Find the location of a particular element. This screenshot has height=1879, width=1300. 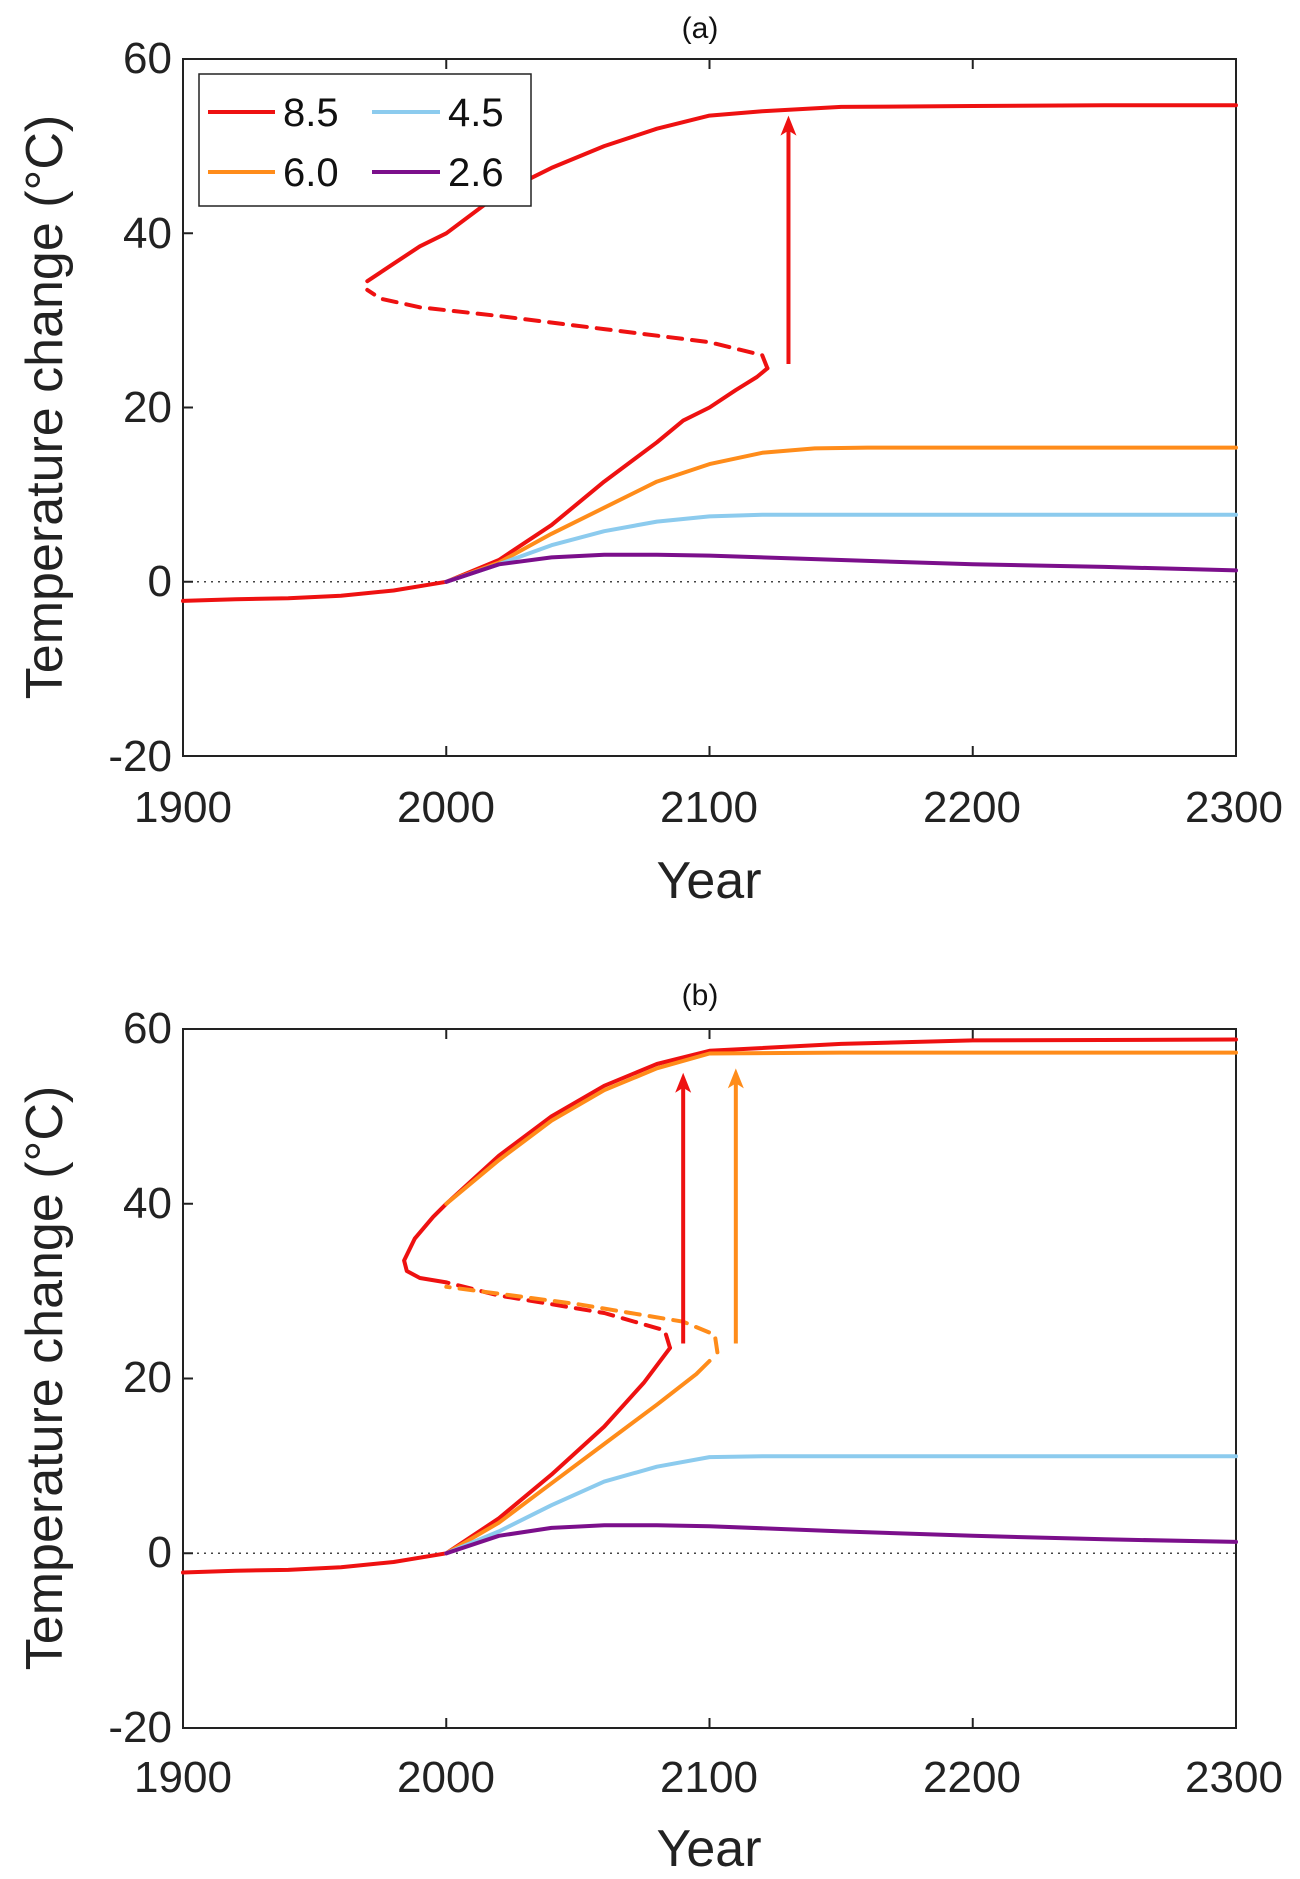

legend-box is located at coordinates (365, 140).